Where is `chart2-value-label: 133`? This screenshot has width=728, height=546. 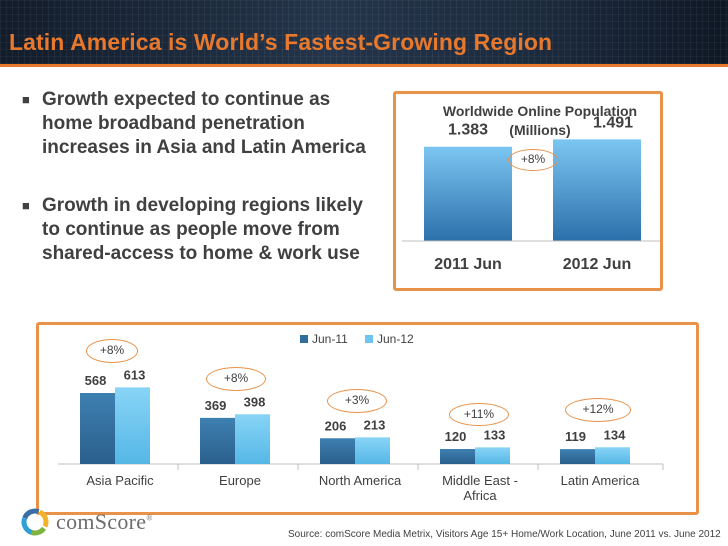 chart2-value-label: 133 is located at coordinates (495, 434).